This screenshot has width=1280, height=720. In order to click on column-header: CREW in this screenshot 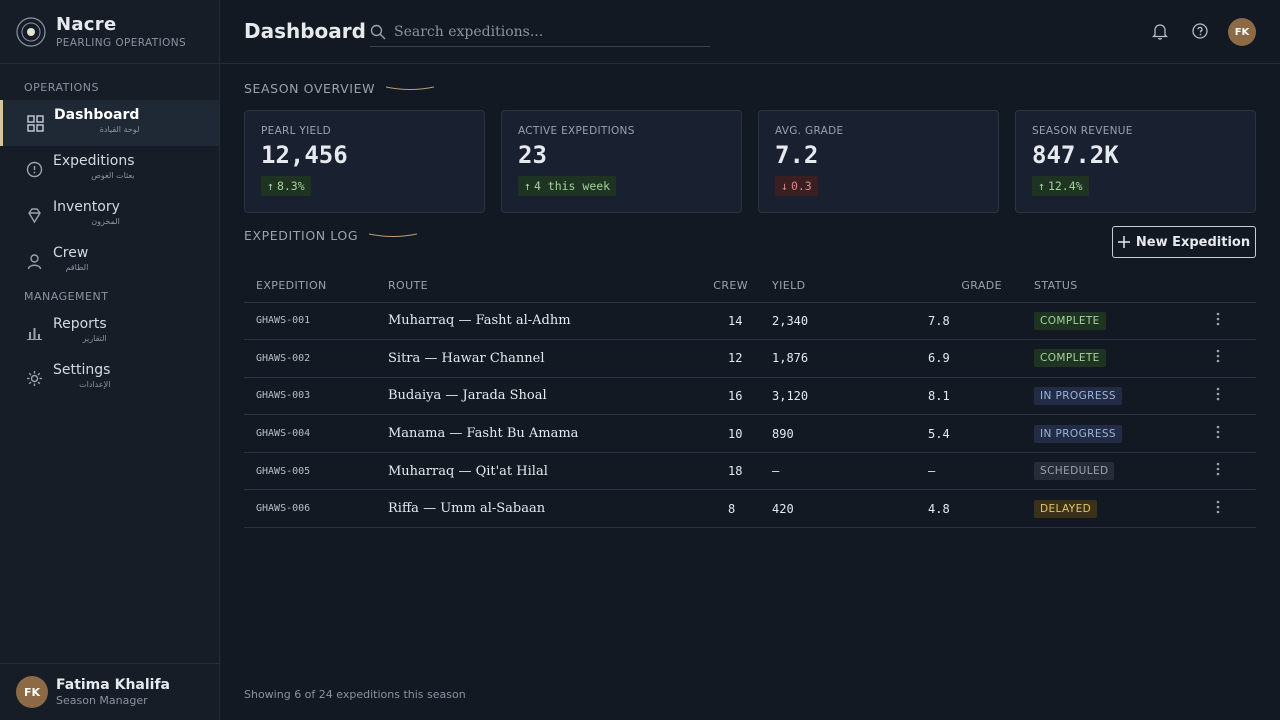, I will do `click(710, 286)`.